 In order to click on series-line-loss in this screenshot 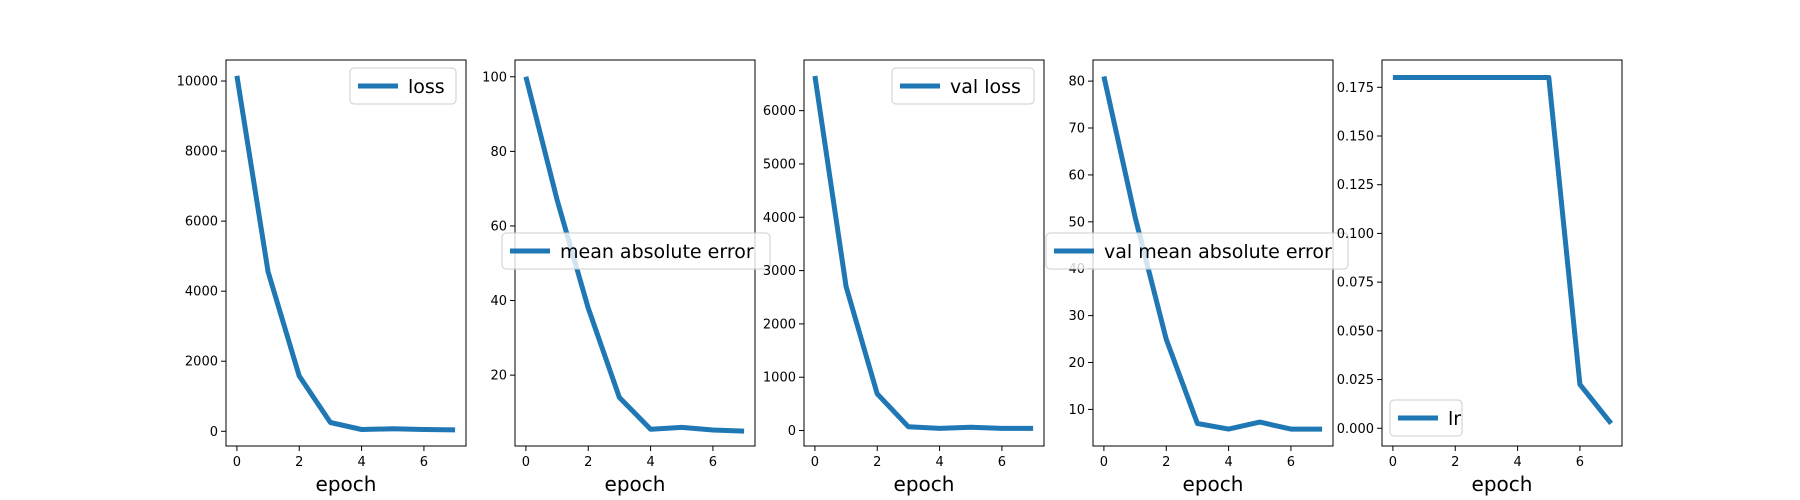, I will do `click(345, 254)`.